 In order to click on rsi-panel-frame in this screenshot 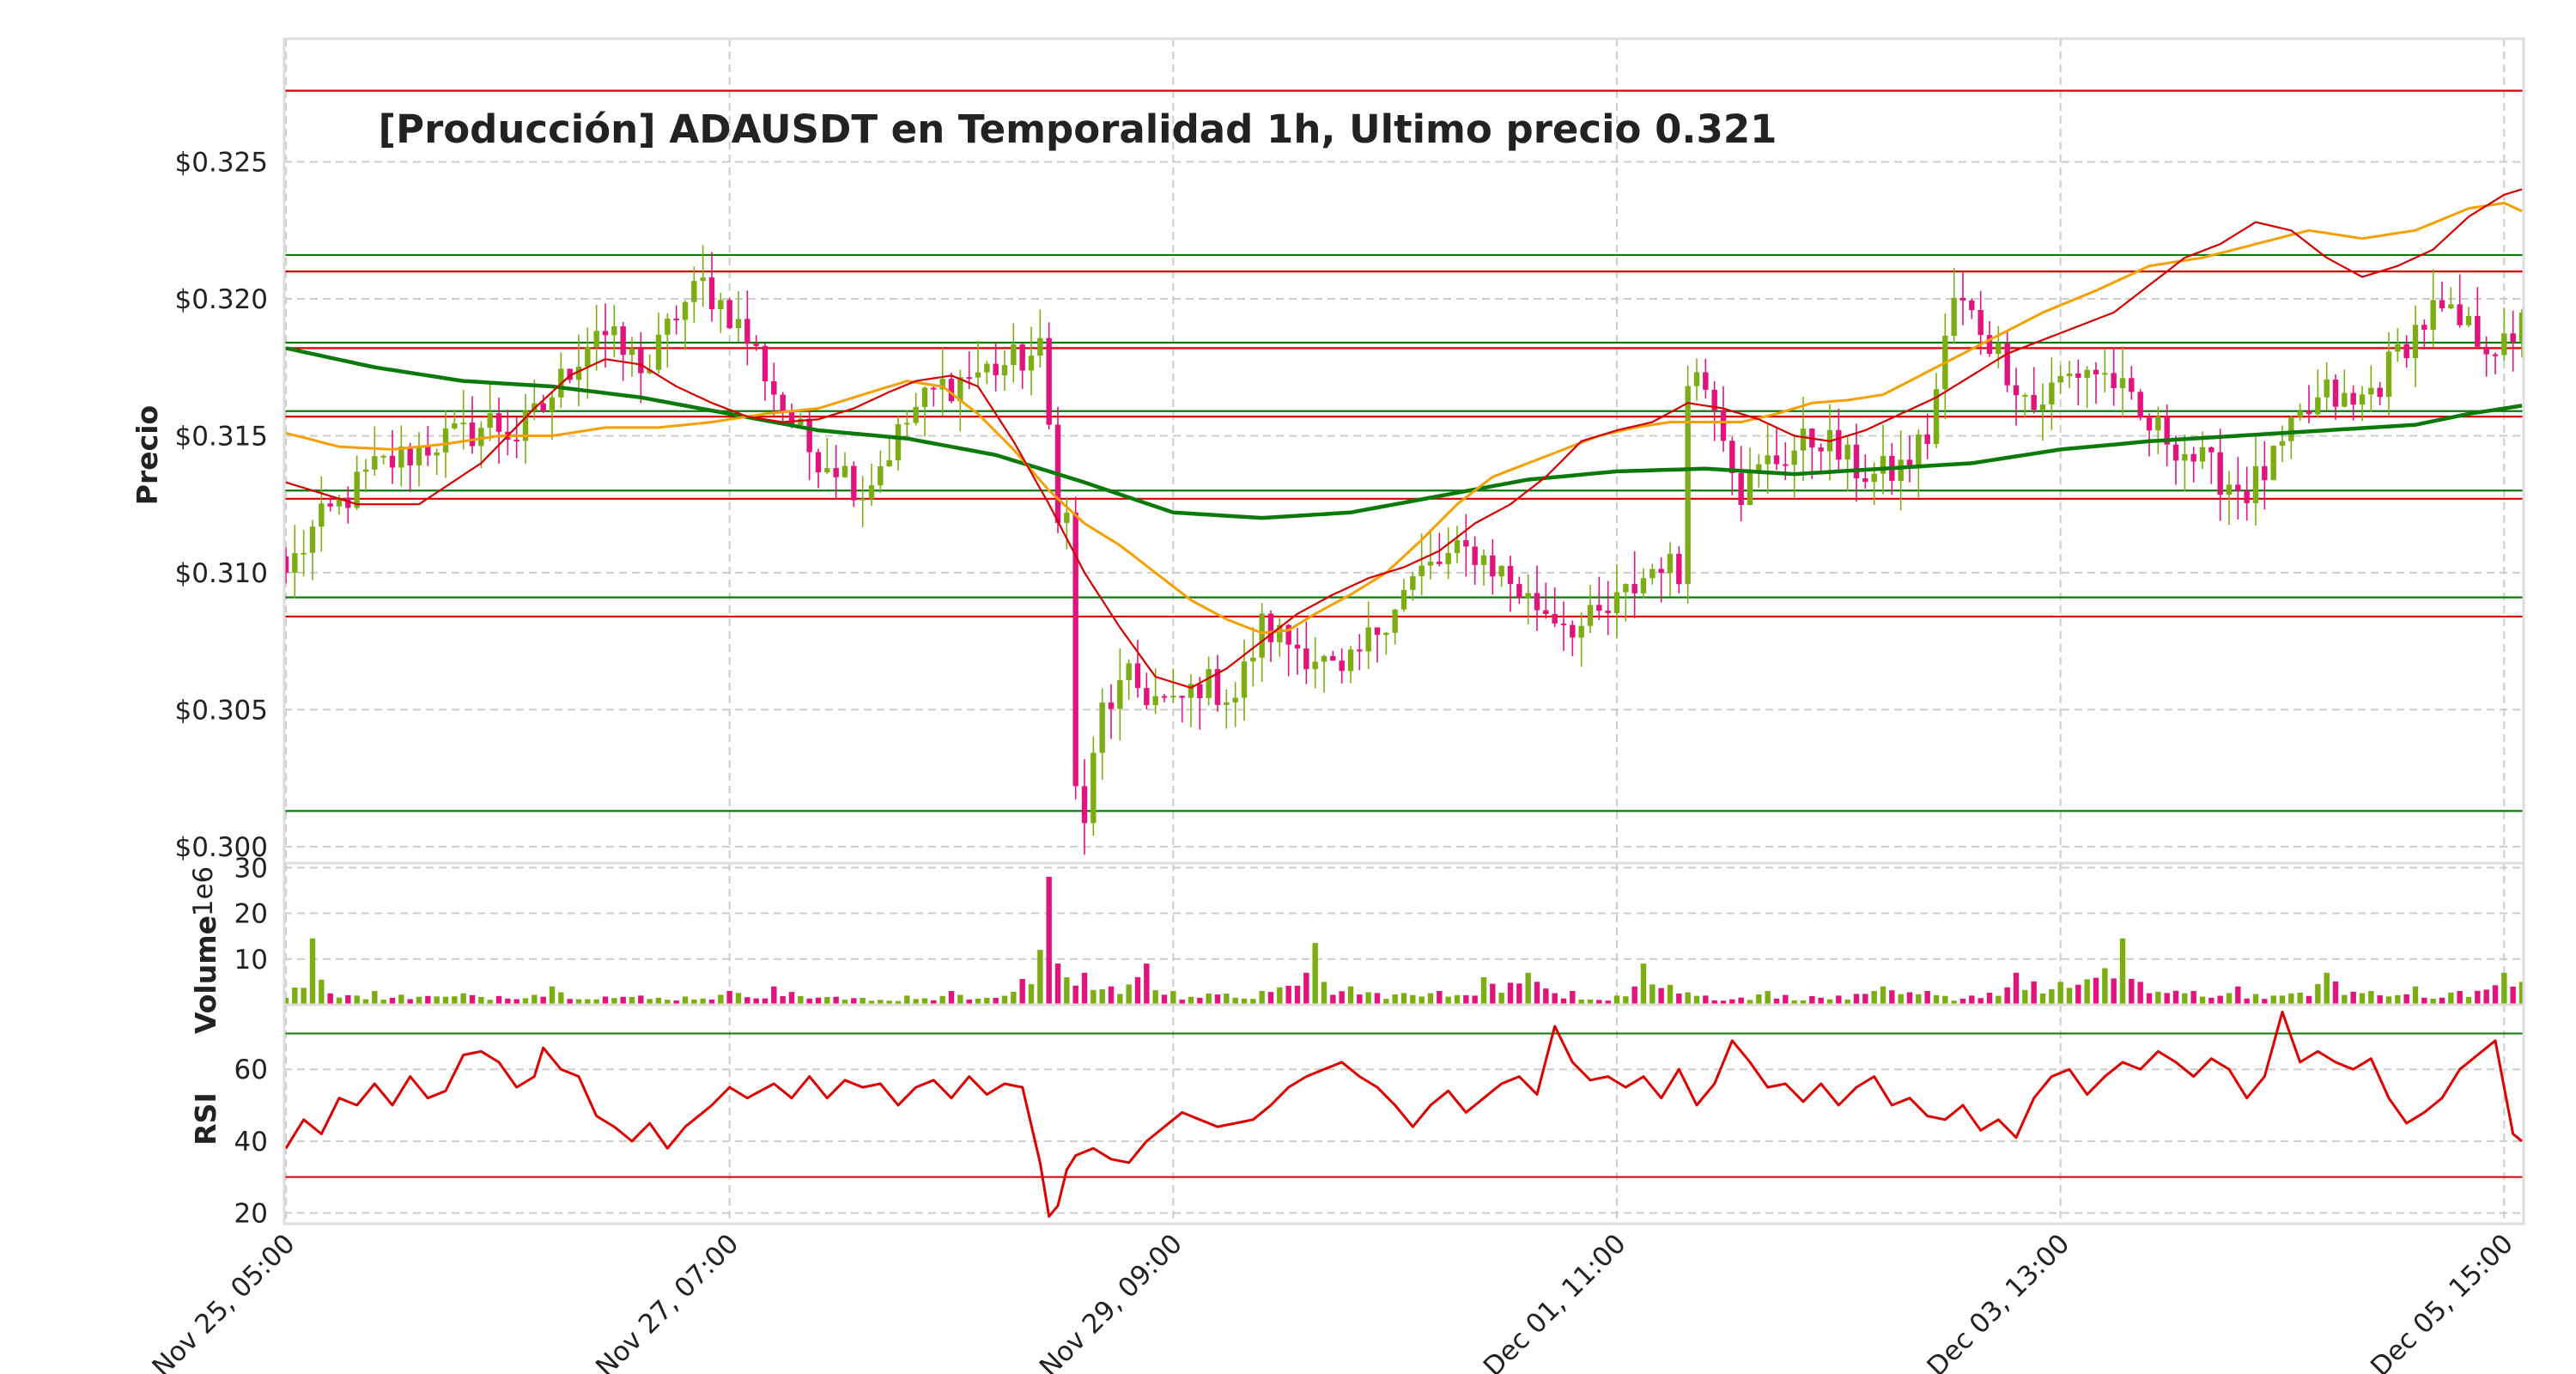, I will do `click(1404, 1114)`.